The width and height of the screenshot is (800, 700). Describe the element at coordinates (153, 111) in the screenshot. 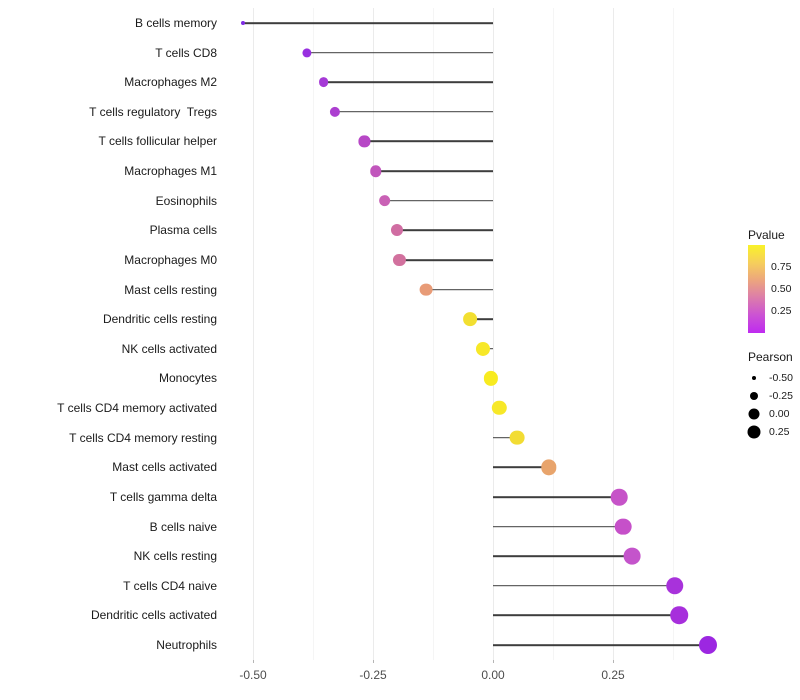

I see `row-label: T cells regulatory Tregs` at that location.